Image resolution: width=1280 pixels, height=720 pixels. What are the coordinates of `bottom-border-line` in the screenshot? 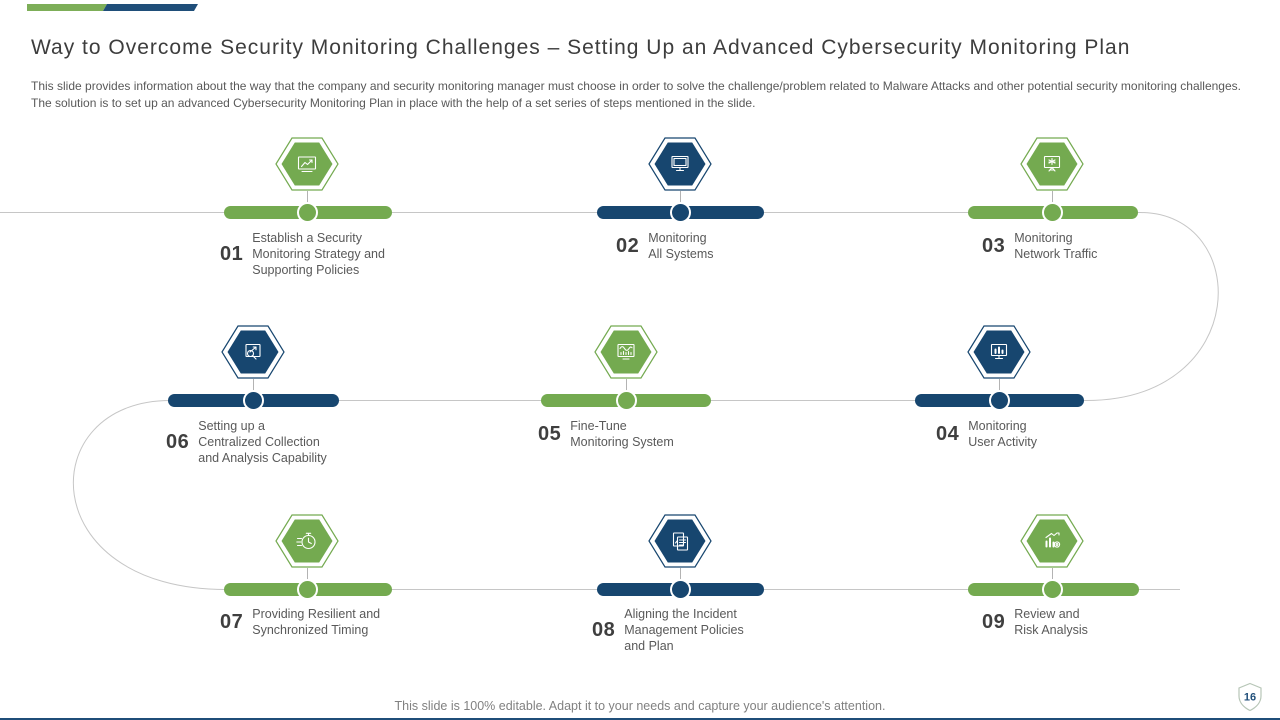 It's located at (640, 719).